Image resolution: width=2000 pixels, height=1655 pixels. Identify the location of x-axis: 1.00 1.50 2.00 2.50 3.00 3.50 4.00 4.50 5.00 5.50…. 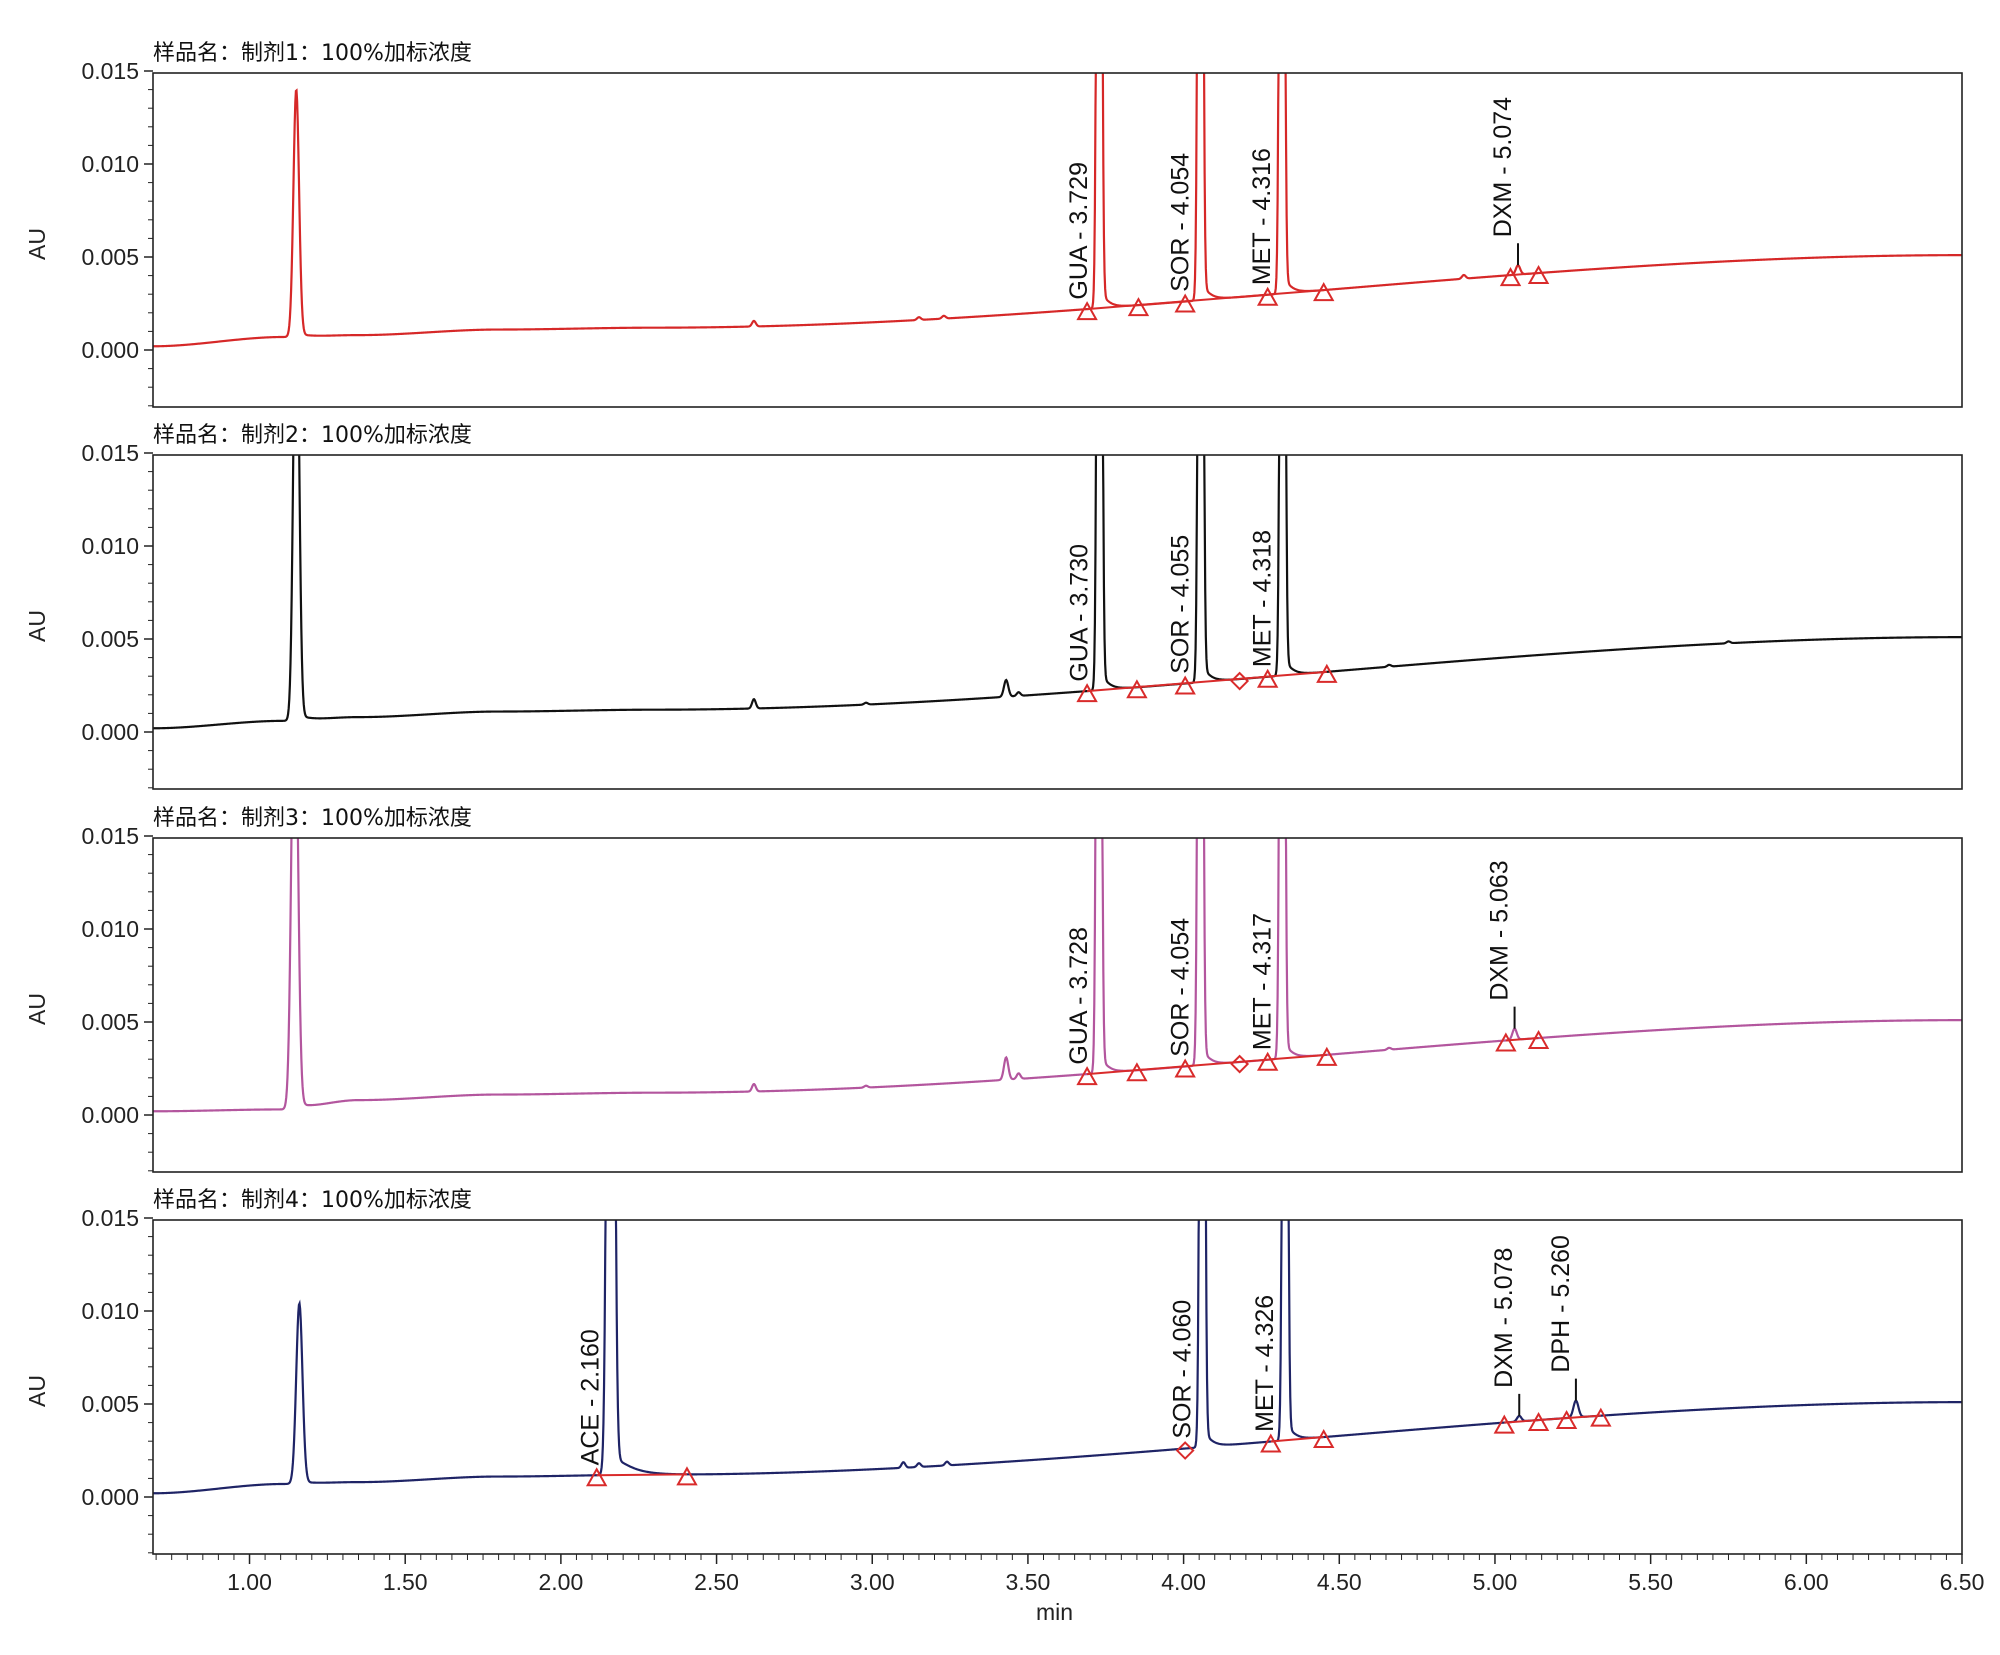
(1070, 1589).